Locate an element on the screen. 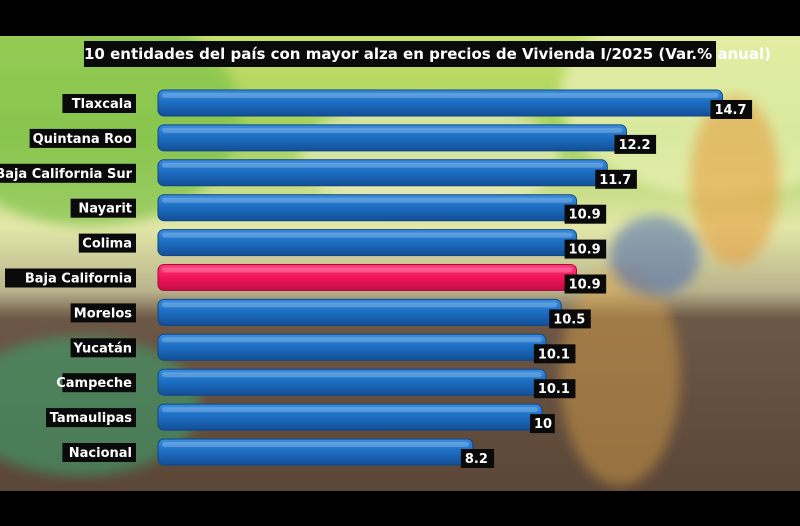 This screenshot has width=800, height=526. value-label: 11.7 is located at coordinates (615, 180).